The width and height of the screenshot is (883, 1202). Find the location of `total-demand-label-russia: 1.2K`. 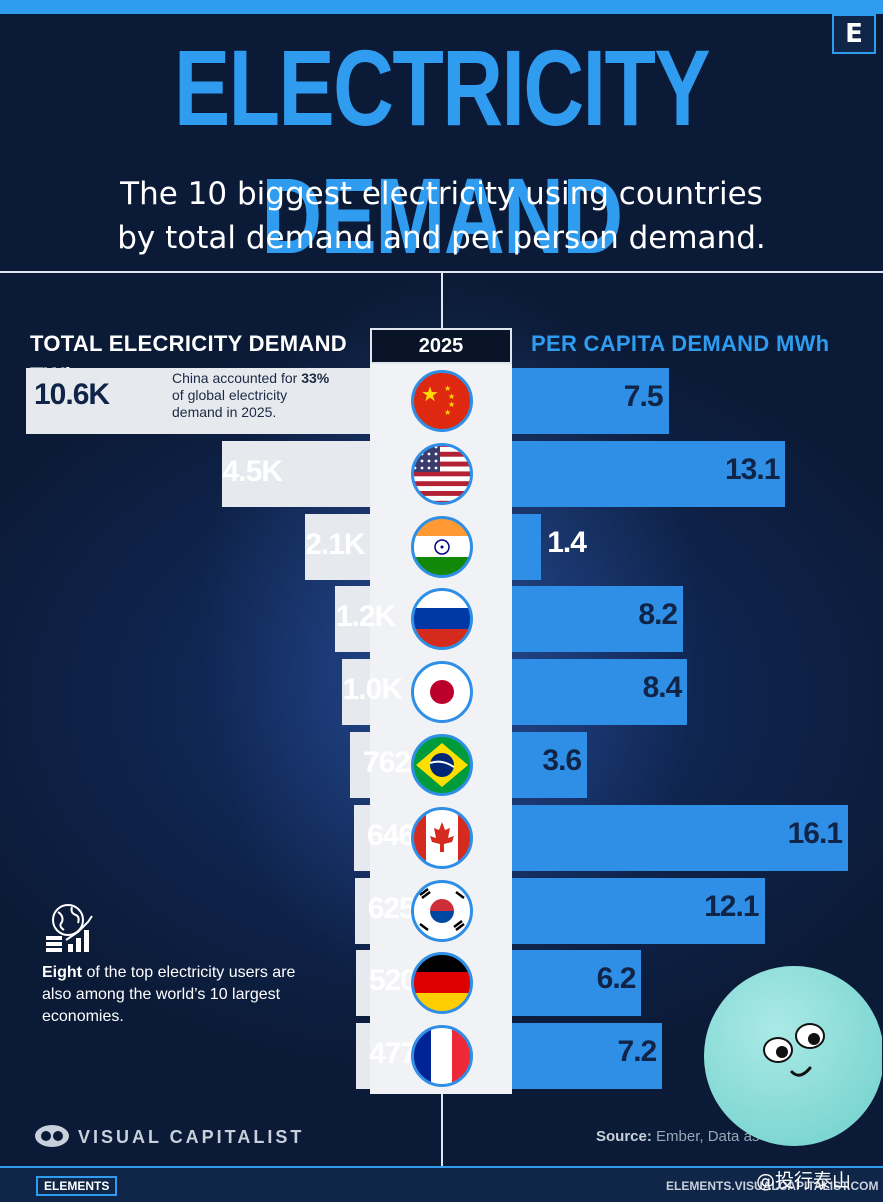

total-demand-label-russia: 1.2K is located at coordinates (365, 617).